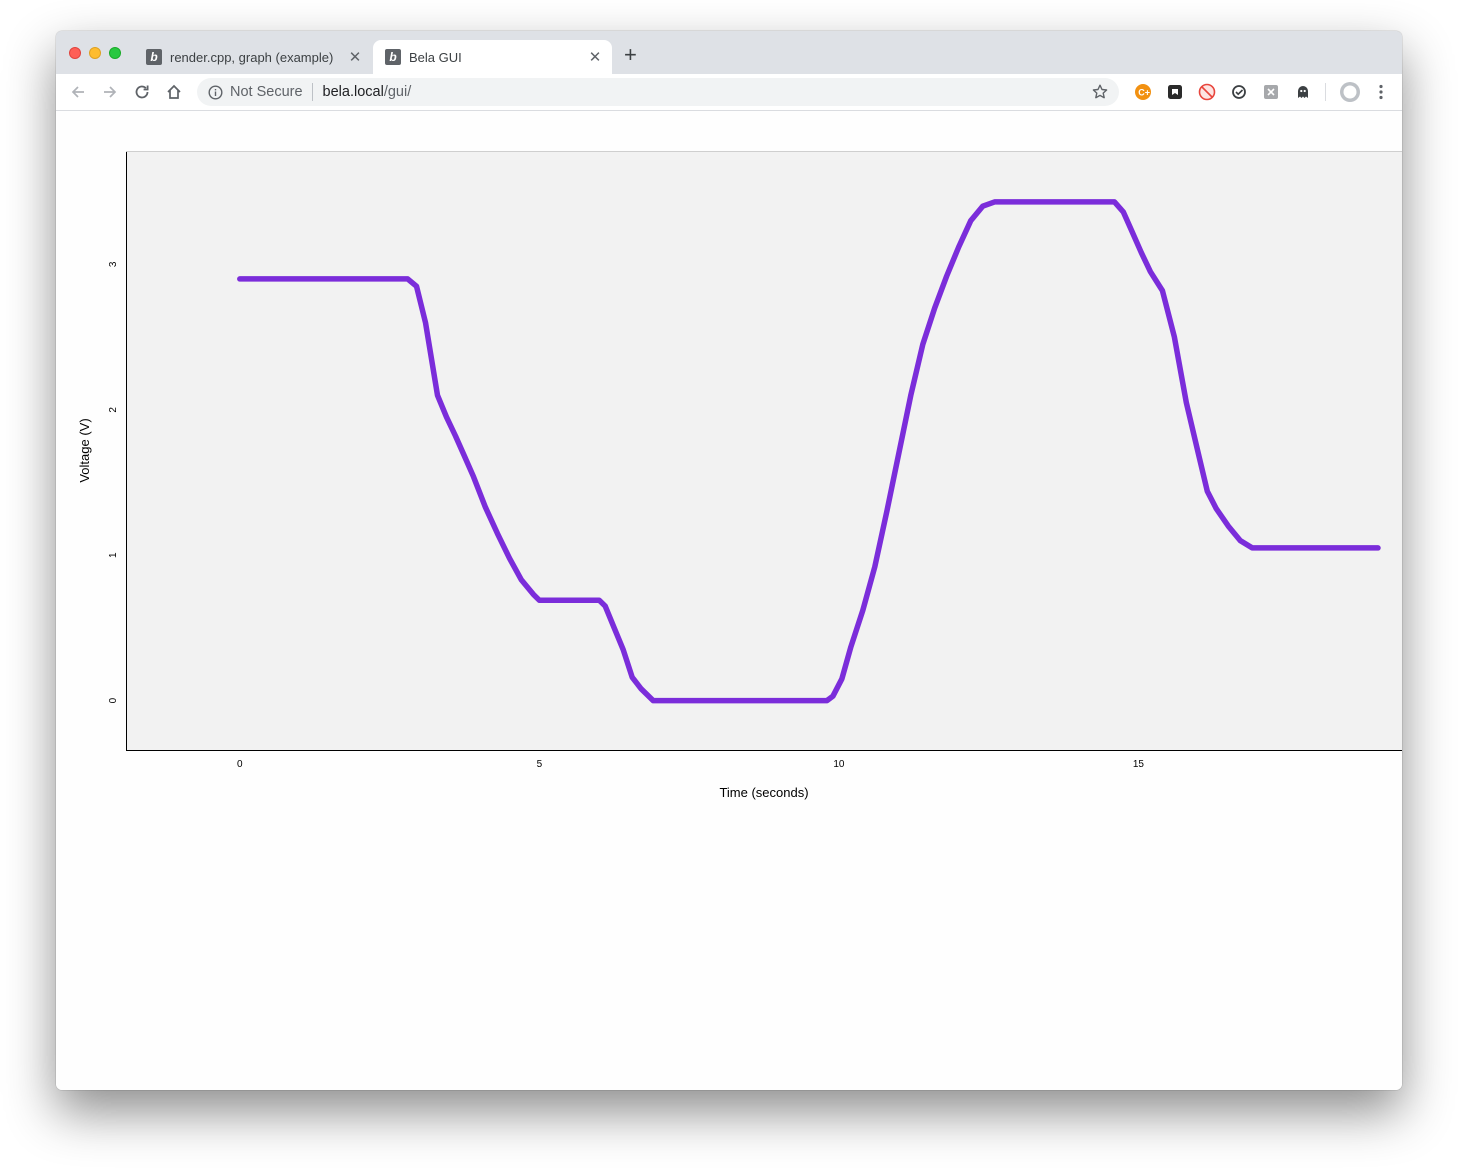  Describe the element at coordinates (215, 92) in the screenshot. I see `info-icon` at that location.